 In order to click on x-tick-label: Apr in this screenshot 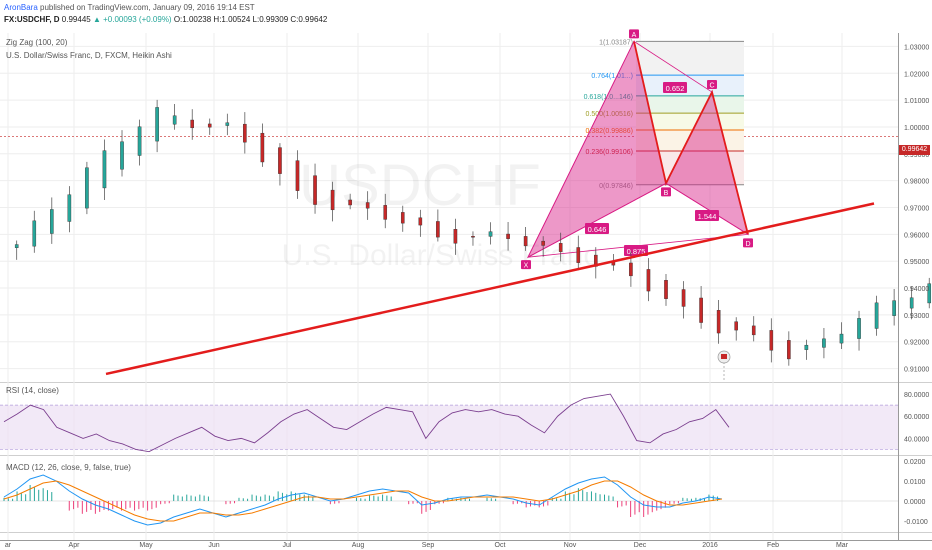, I will do `click(75, 545)`.